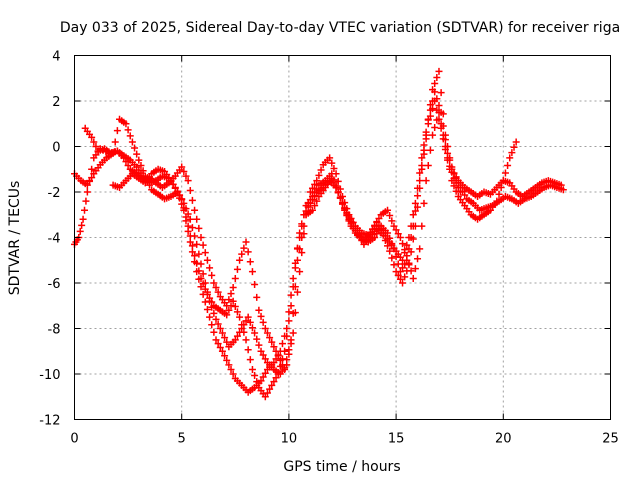  What do you see at coordinates (54, 284) in the screenshot?
I see `y-tick-label: -6` at bounding box center [54, 284].